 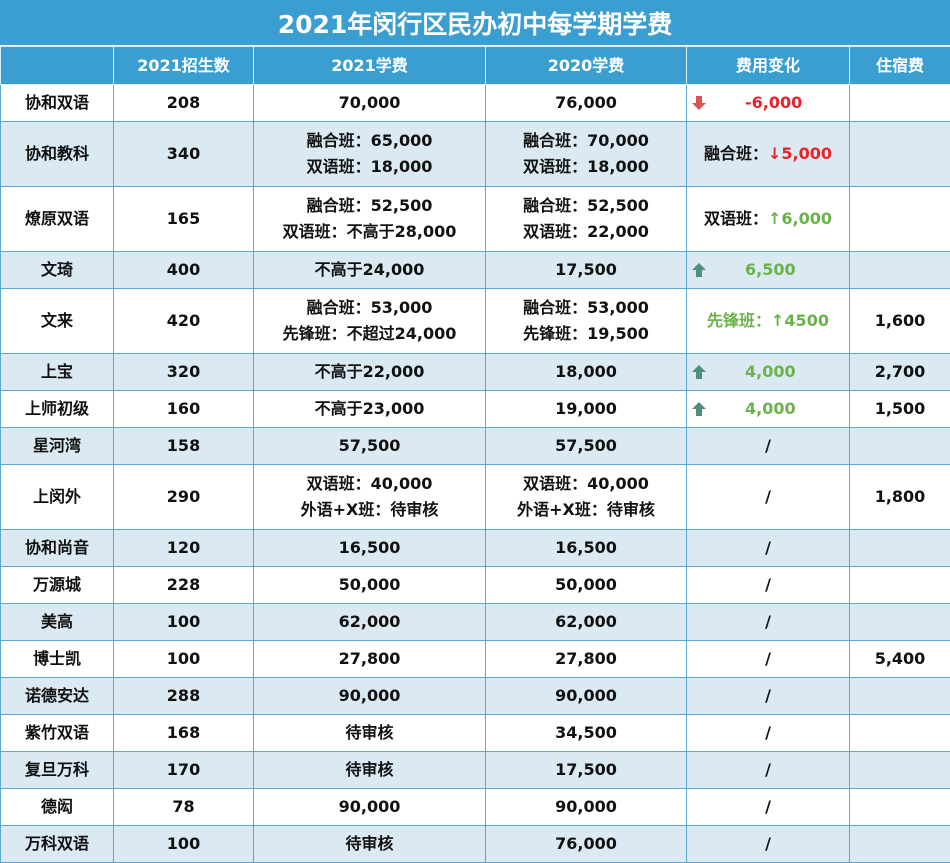 What do you see at coordinates (475, 446) in the screenshot?
I see `table-row: 星河湾 158 57,500 57,500 /` at bounding box center [475, 446].